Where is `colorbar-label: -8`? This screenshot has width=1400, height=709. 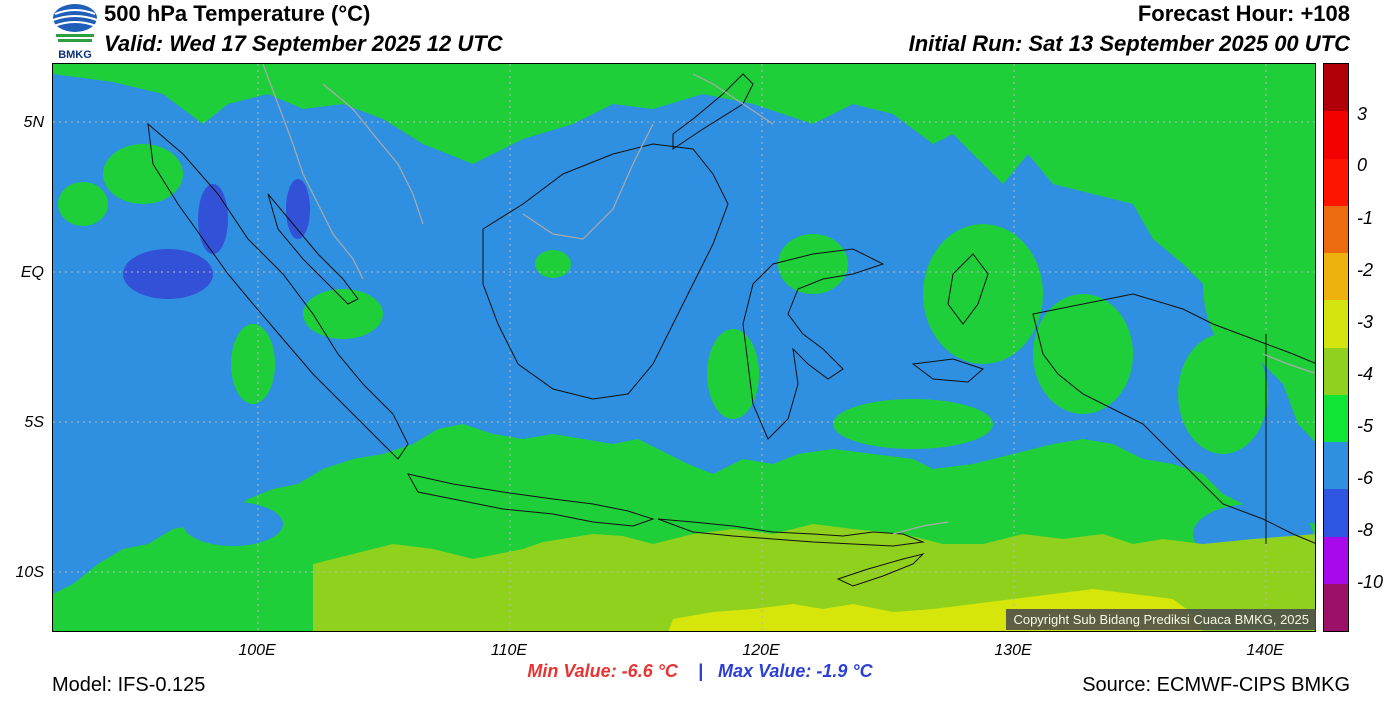
colorbar-label: -8 is located at coordinates (1365, 530).